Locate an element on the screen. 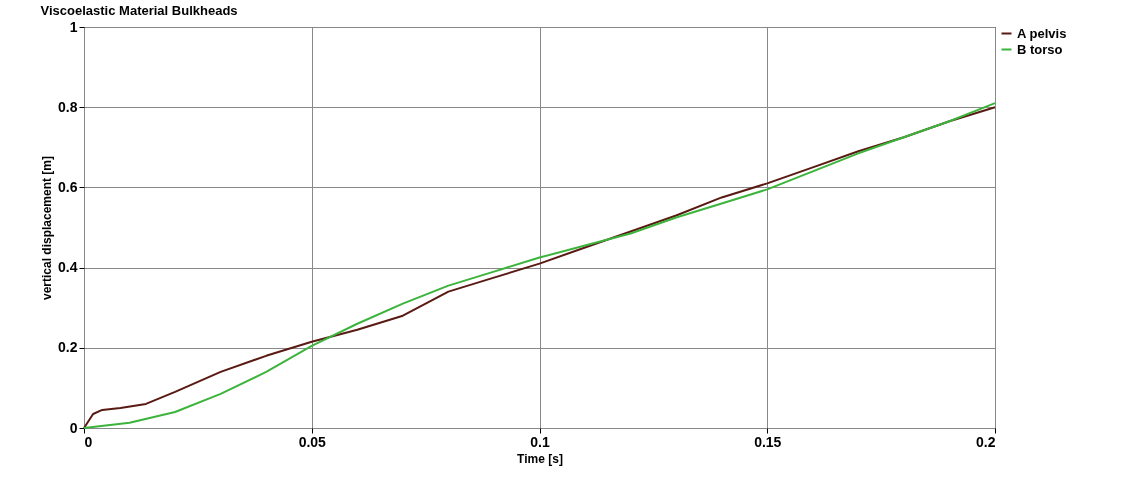  x-tick-label: 0.2 is located at coordinates (986, 441).